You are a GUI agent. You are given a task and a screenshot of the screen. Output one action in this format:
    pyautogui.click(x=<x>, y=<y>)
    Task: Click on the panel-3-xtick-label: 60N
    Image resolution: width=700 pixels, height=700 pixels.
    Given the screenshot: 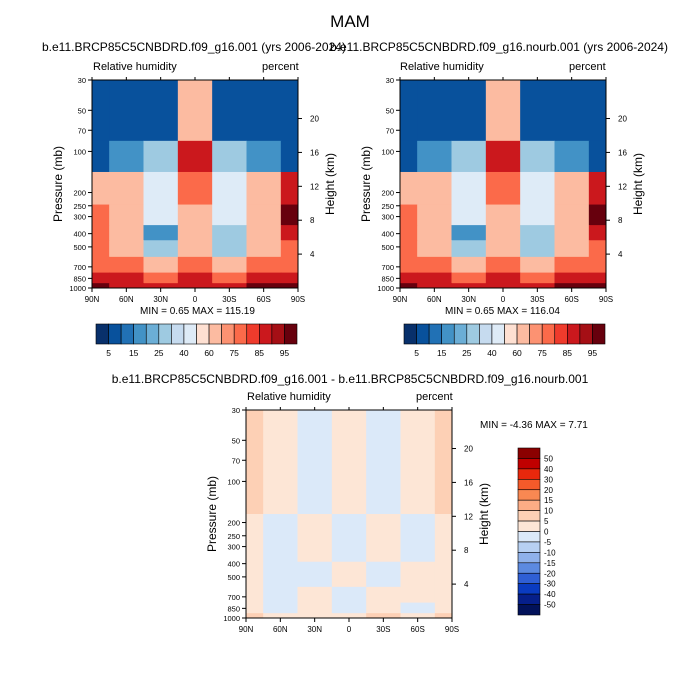 What is the action you would take?
    pyautogui.click(x=280, y=629)
    